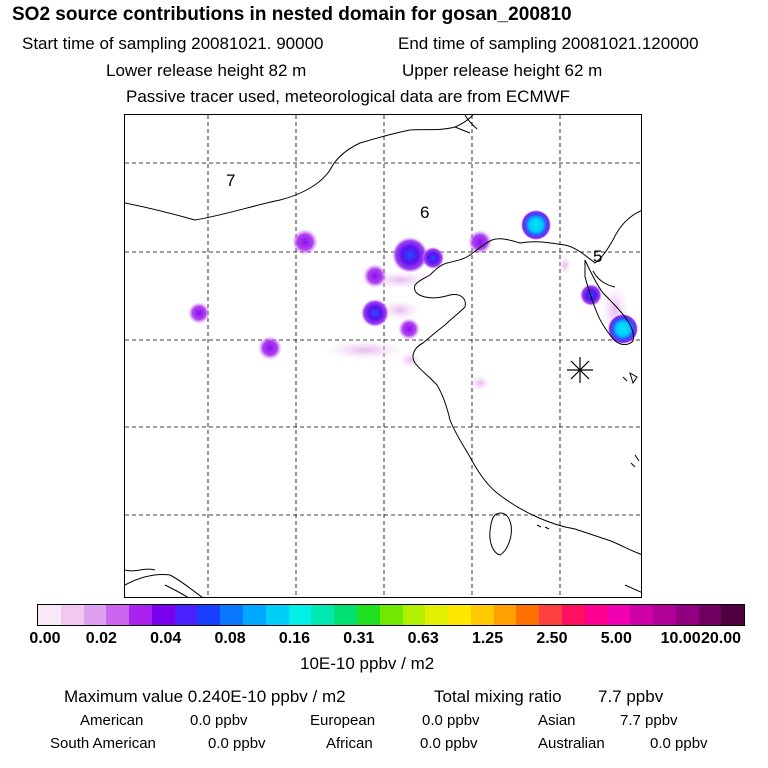  Describe the element at coordinates (206, 70) in the screenshot. I see `lower-release-label: Lower release height 82 m` at that location.